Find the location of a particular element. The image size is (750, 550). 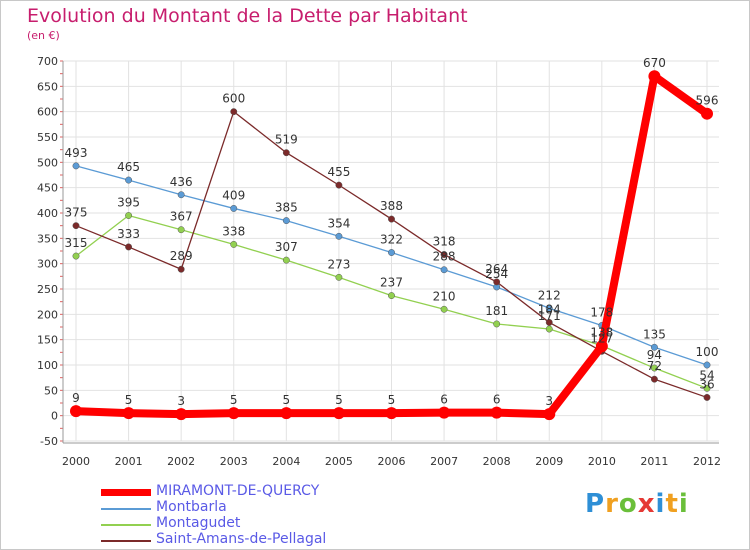

x-tick-label: 2005 is located at coordinates (339, 461).